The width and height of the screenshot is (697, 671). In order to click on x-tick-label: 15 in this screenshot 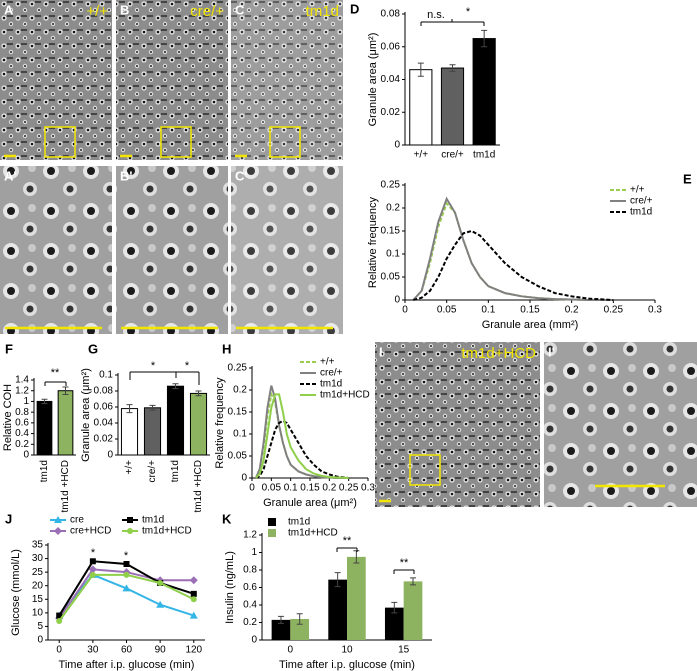, I will do `click(404, 650)`.